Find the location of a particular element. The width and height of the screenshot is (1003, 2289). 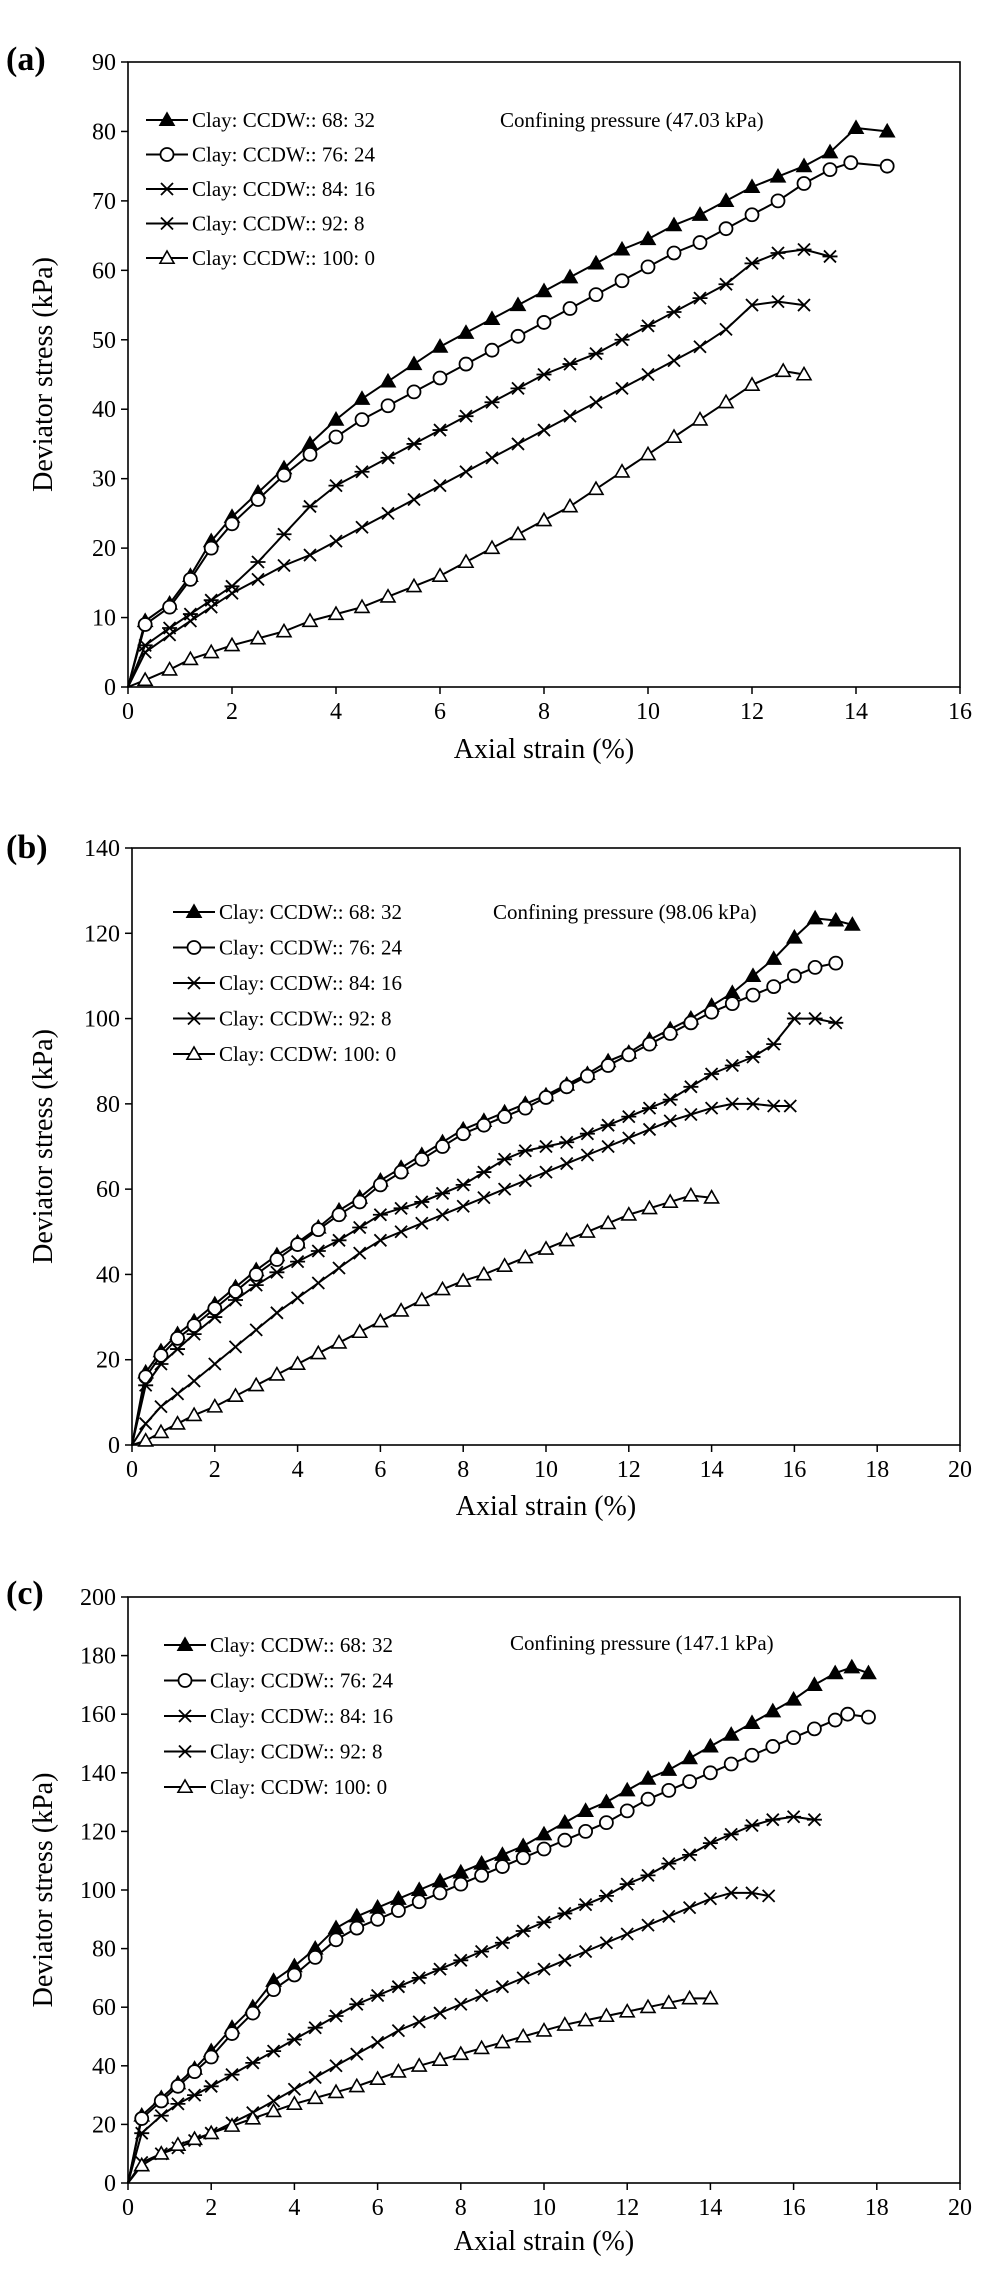

y-tick-label: 160 is located at coordinates (98, 1715).